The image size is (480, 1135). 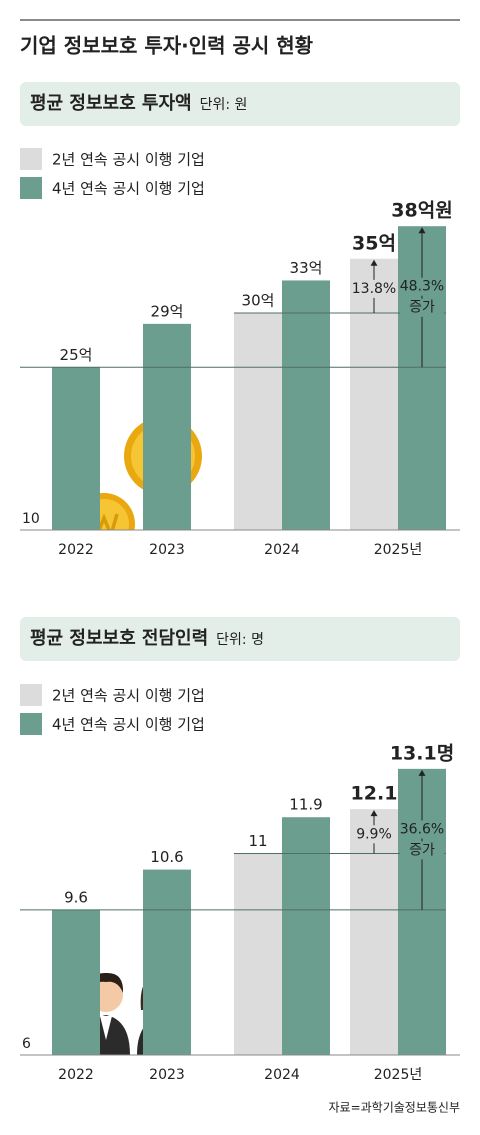 What do you see at coordinates (31, 519) in the screenshot?
I see `y-tick-label: 10` at bounding box center [31, 519].